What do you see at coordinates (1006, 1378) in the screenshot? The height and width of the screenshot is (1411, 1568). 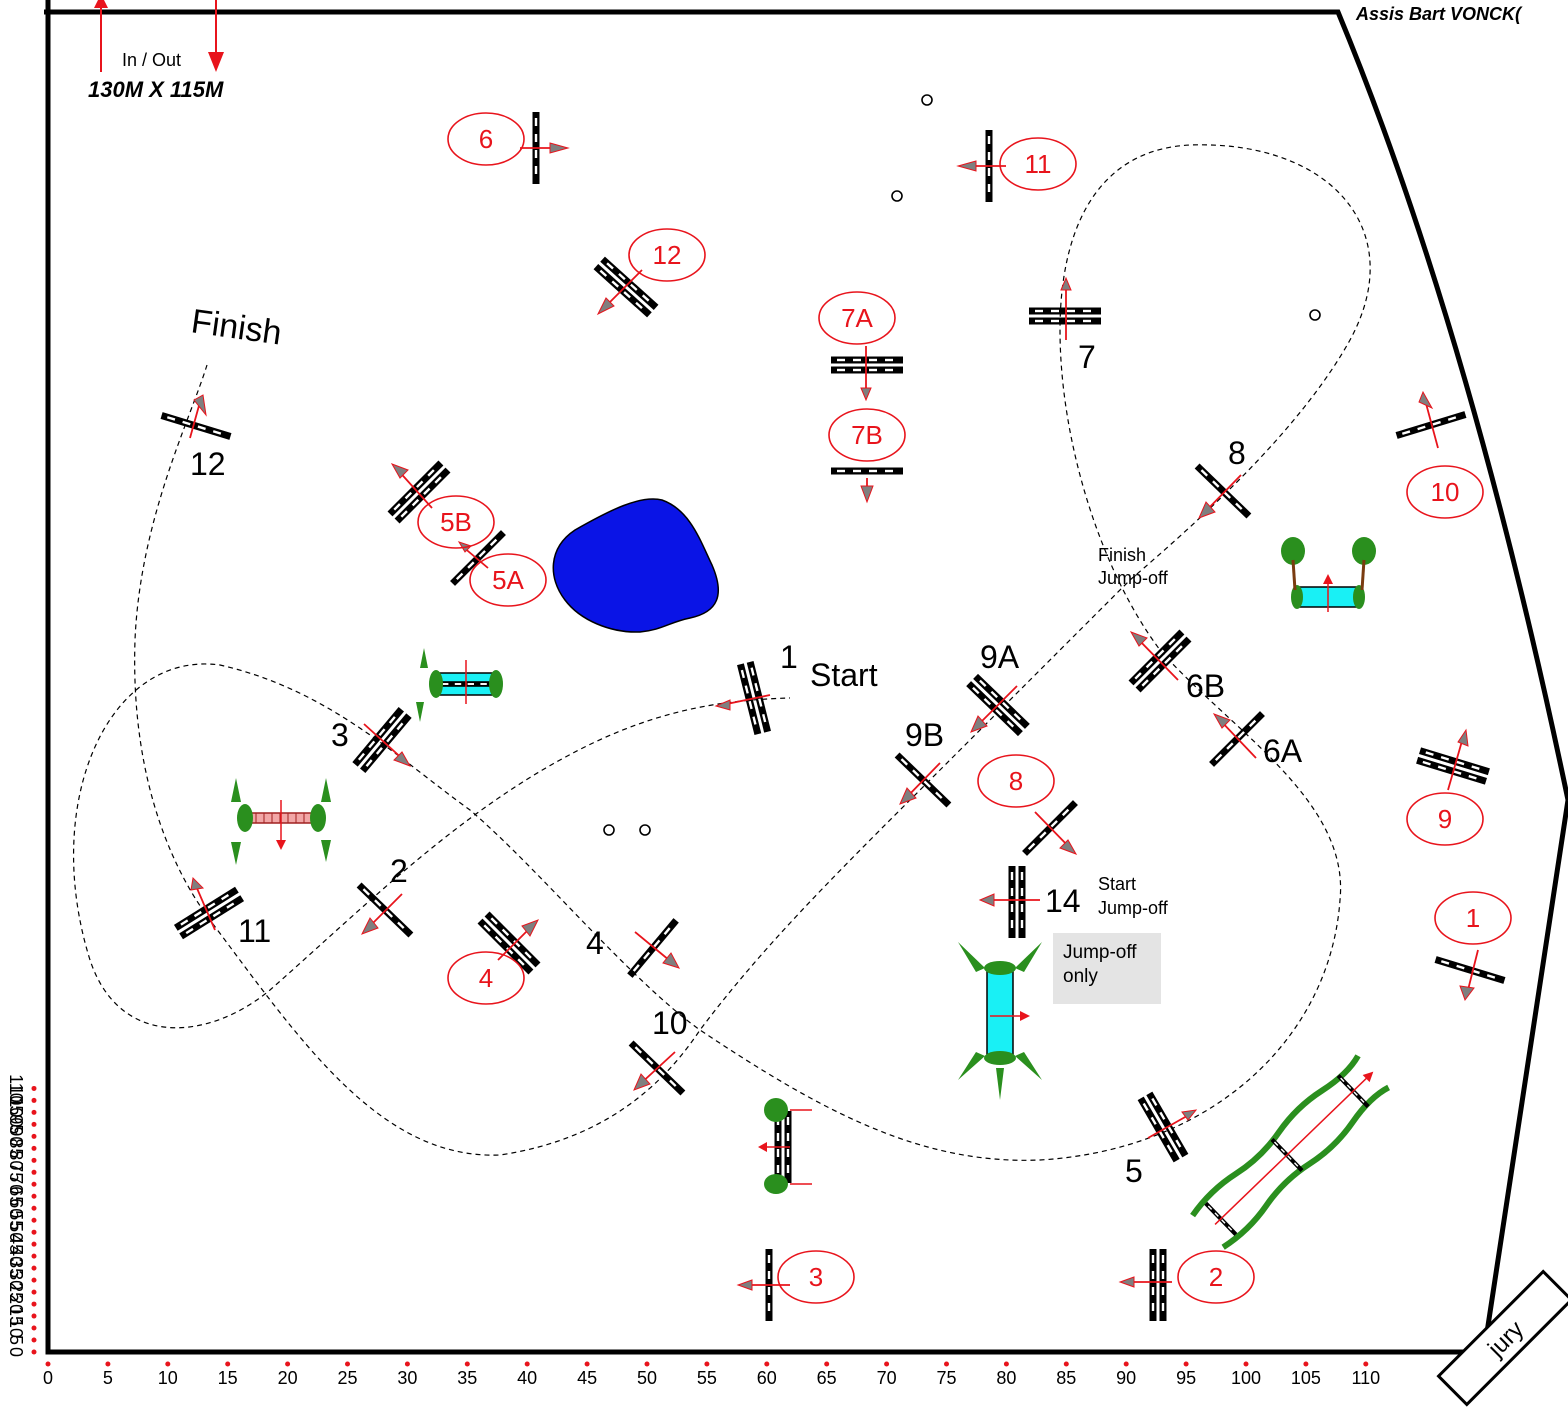 I see `x-tick-label: 80` at bounding box center [1006, 1378].